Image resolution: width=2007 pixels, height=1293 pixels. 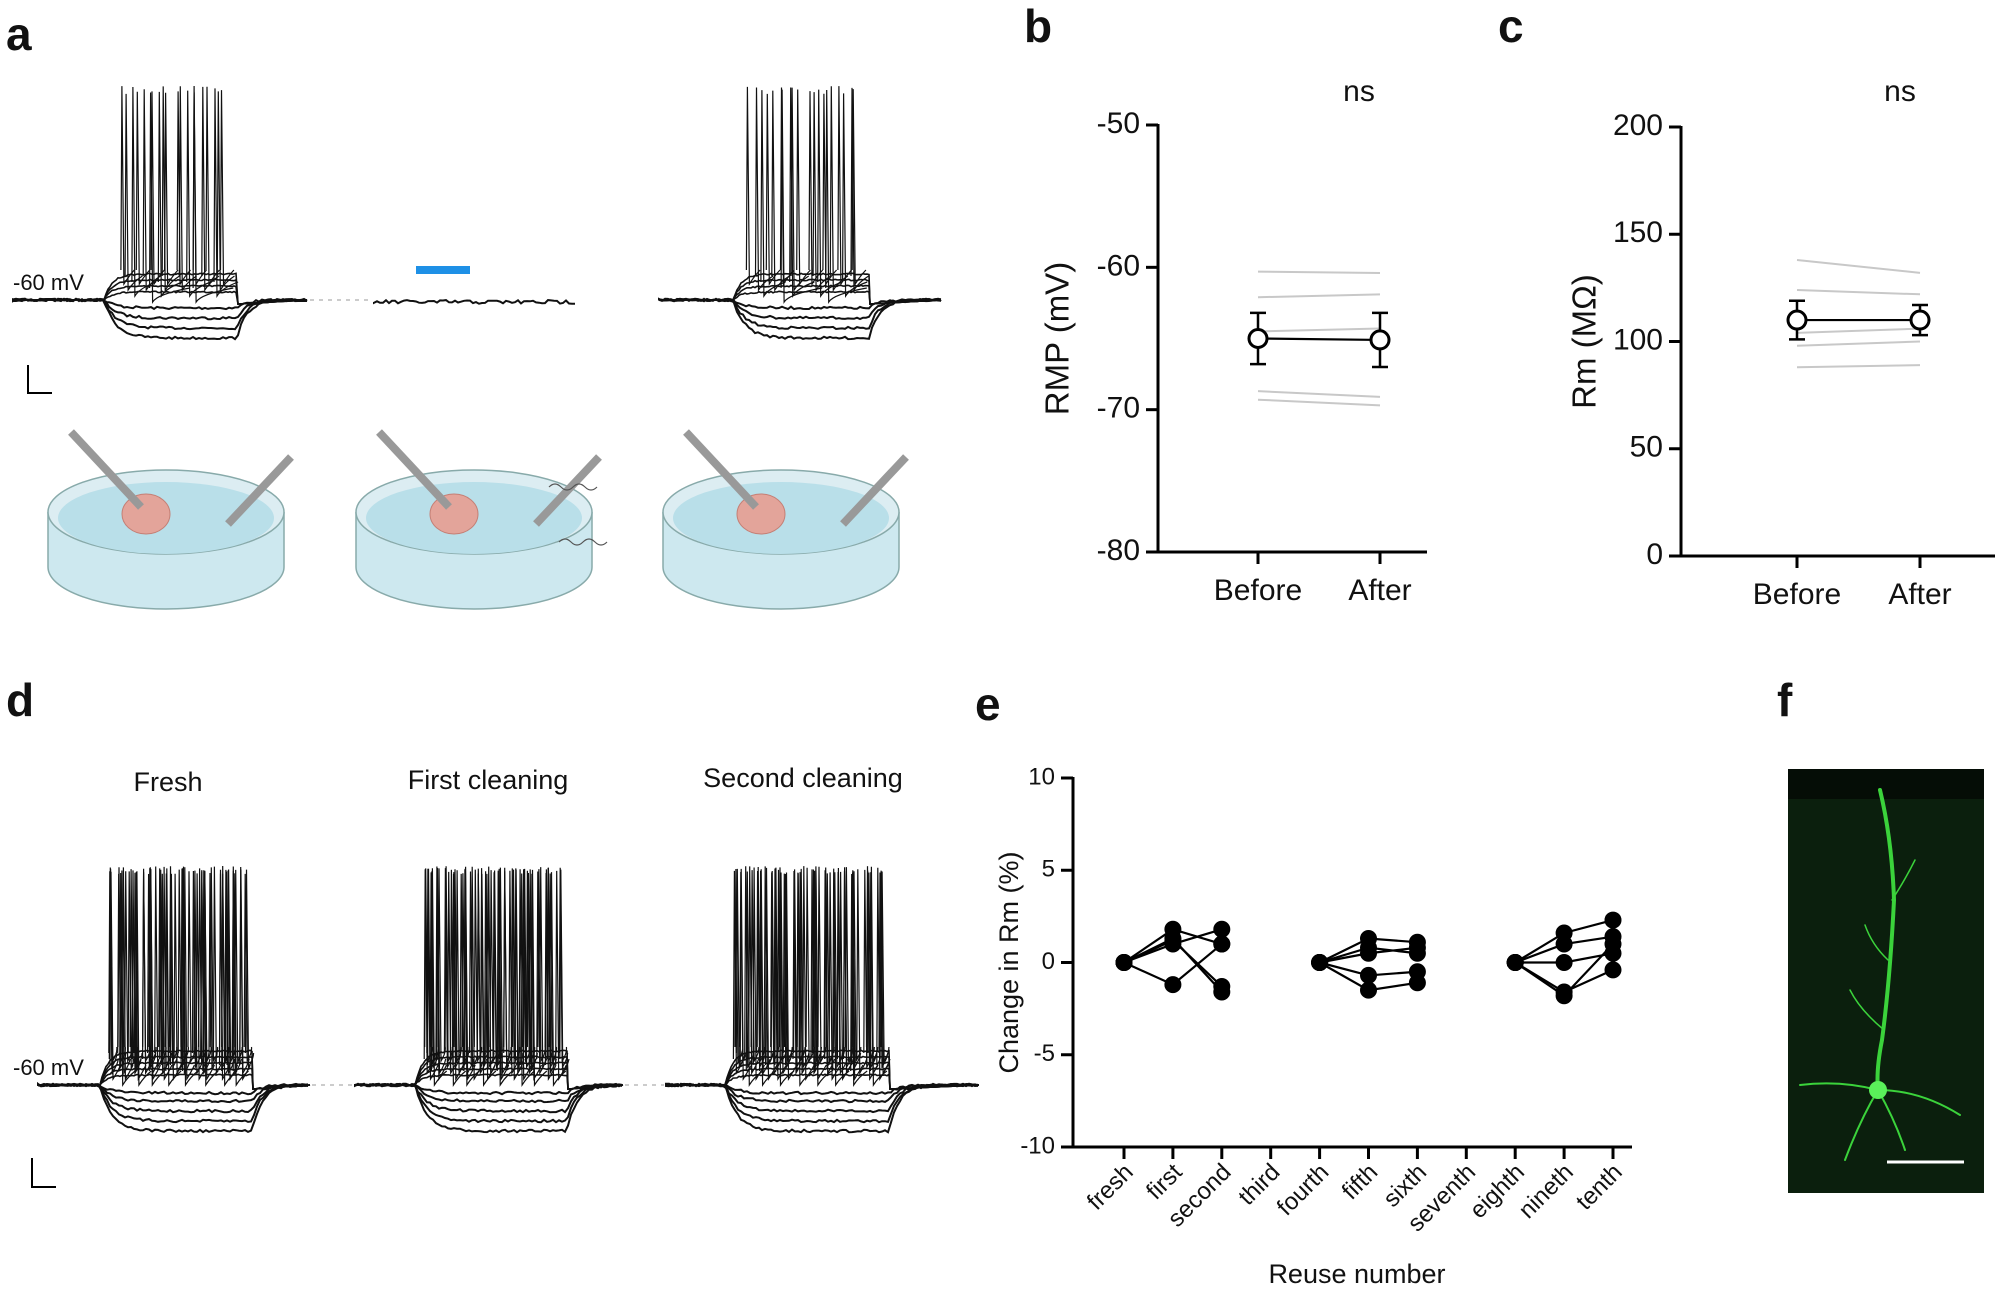 I want to click on x-tick-label: fresh, so click(x=1110, y=1187).